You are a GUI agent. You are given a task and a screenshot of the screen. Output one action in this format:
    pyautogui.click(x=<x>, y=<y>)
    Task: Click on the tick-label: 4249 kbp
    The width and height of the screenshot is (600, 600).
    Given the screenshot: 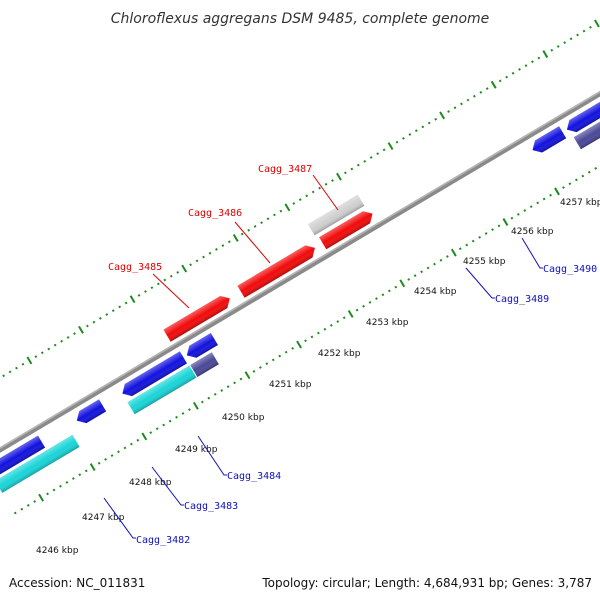 What is the action you would take?
    pyautogui.click(x=196, y=450)
    